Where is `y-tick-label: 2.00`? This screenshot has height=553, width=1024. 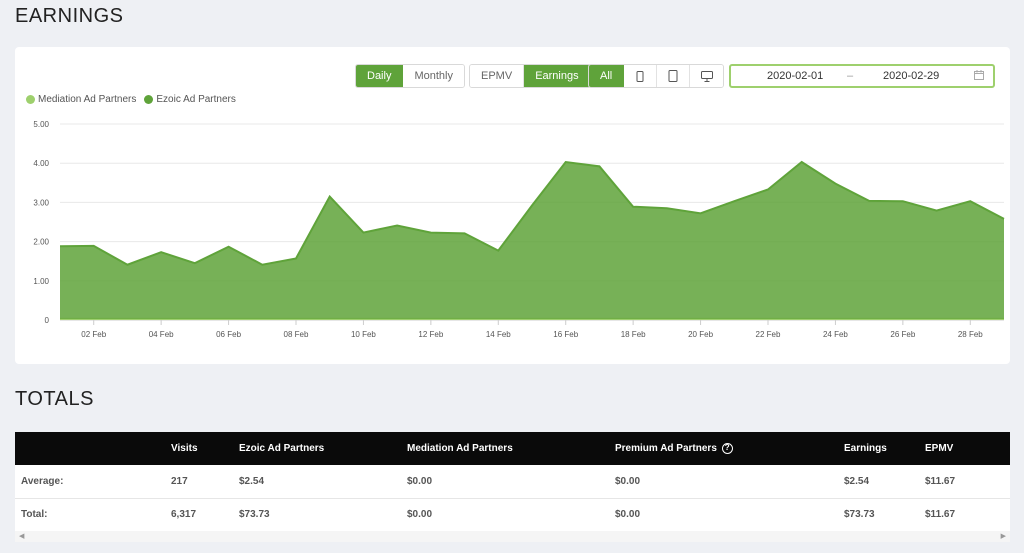 y-tick-label: 2.00 is located at coordinates (41, 242).